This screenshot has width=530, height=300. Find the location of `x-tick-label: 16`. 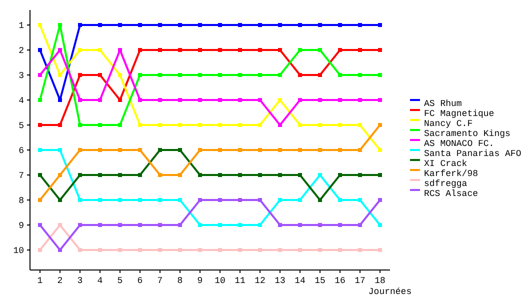

x-tick-label: 16 is located at coordinates (340, 281).